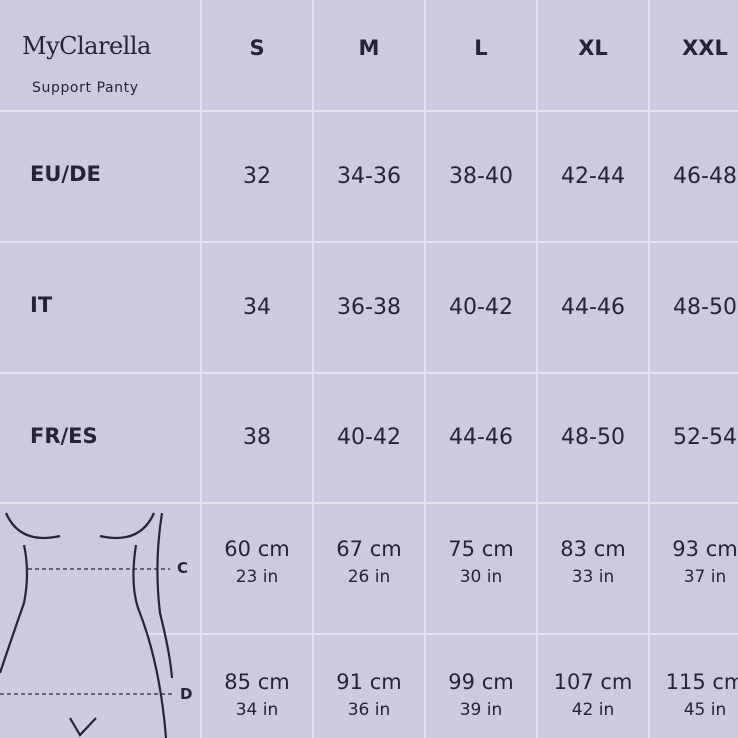  I want to click on measurement-in: 39 in, so click(481, 710).